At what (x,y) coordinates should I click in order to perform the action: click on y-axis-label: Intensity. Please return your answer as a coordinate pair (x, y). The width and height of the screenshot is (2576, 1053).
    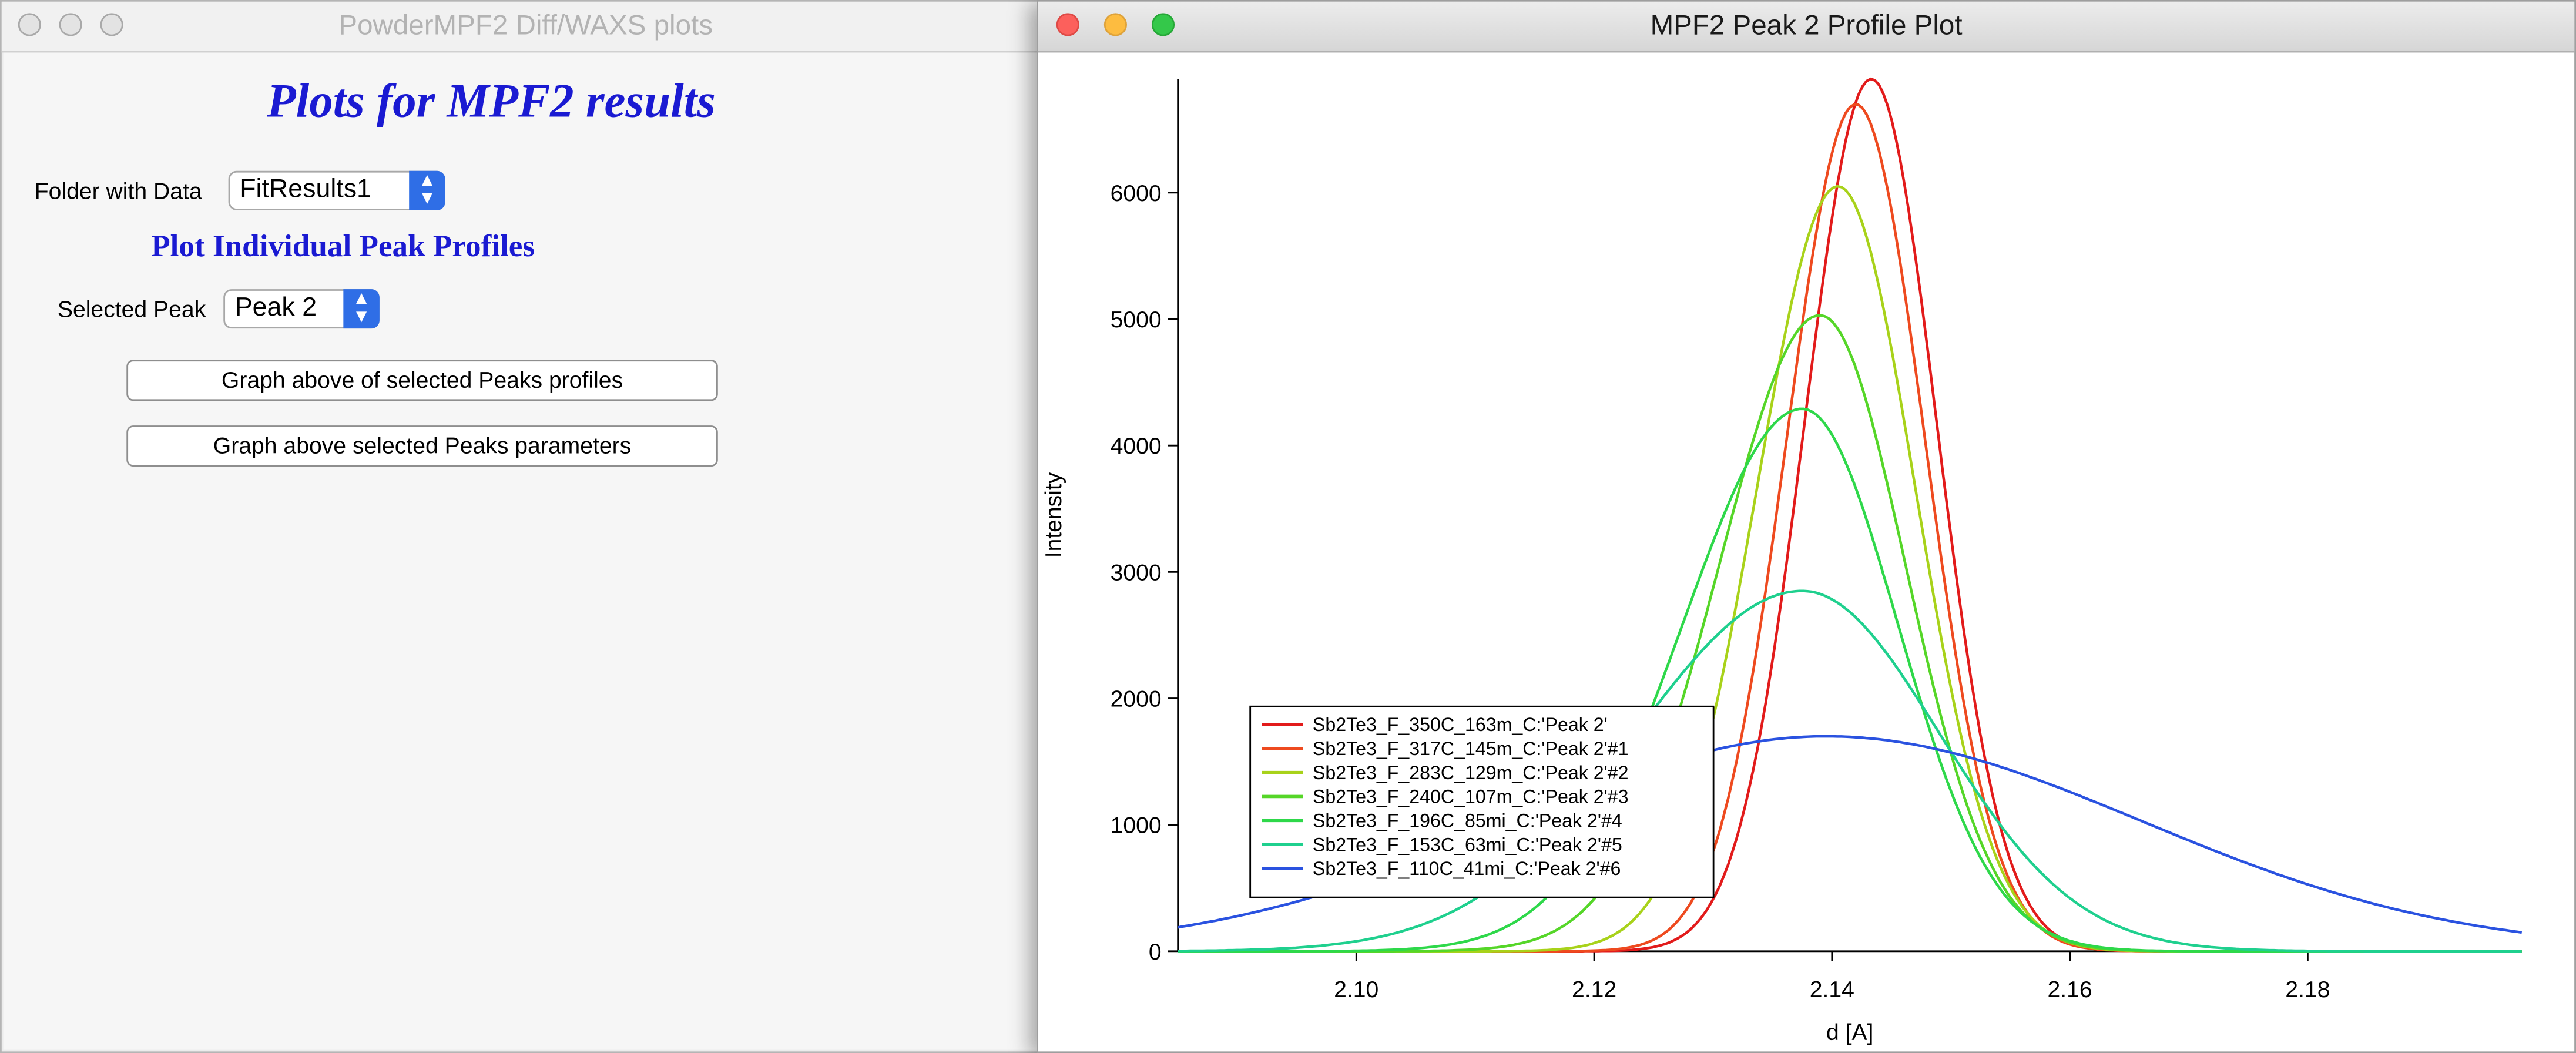
    Looking at the image, I should click on (1053, 515).